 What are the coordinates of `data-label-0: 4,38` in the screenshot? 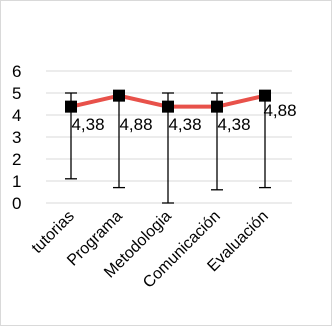 It's located at (87, 124).